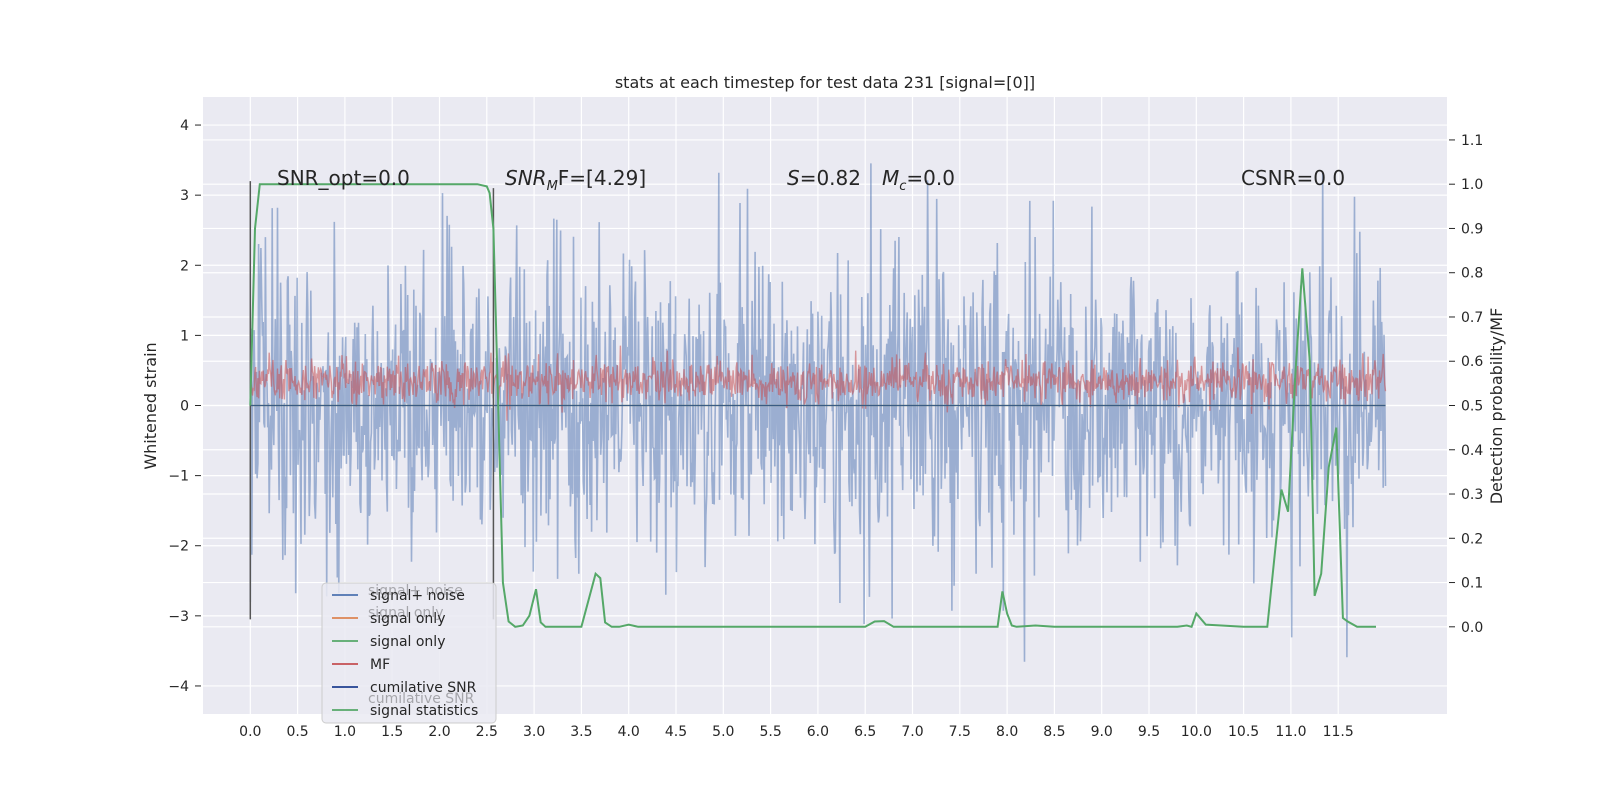 The width and height of the screenshot is (1600, 800). What do you see at coordinates (1472, 539) in the screenshot?
I see `y2-tick-label: 0.2` at bounding box center [1472, 539].